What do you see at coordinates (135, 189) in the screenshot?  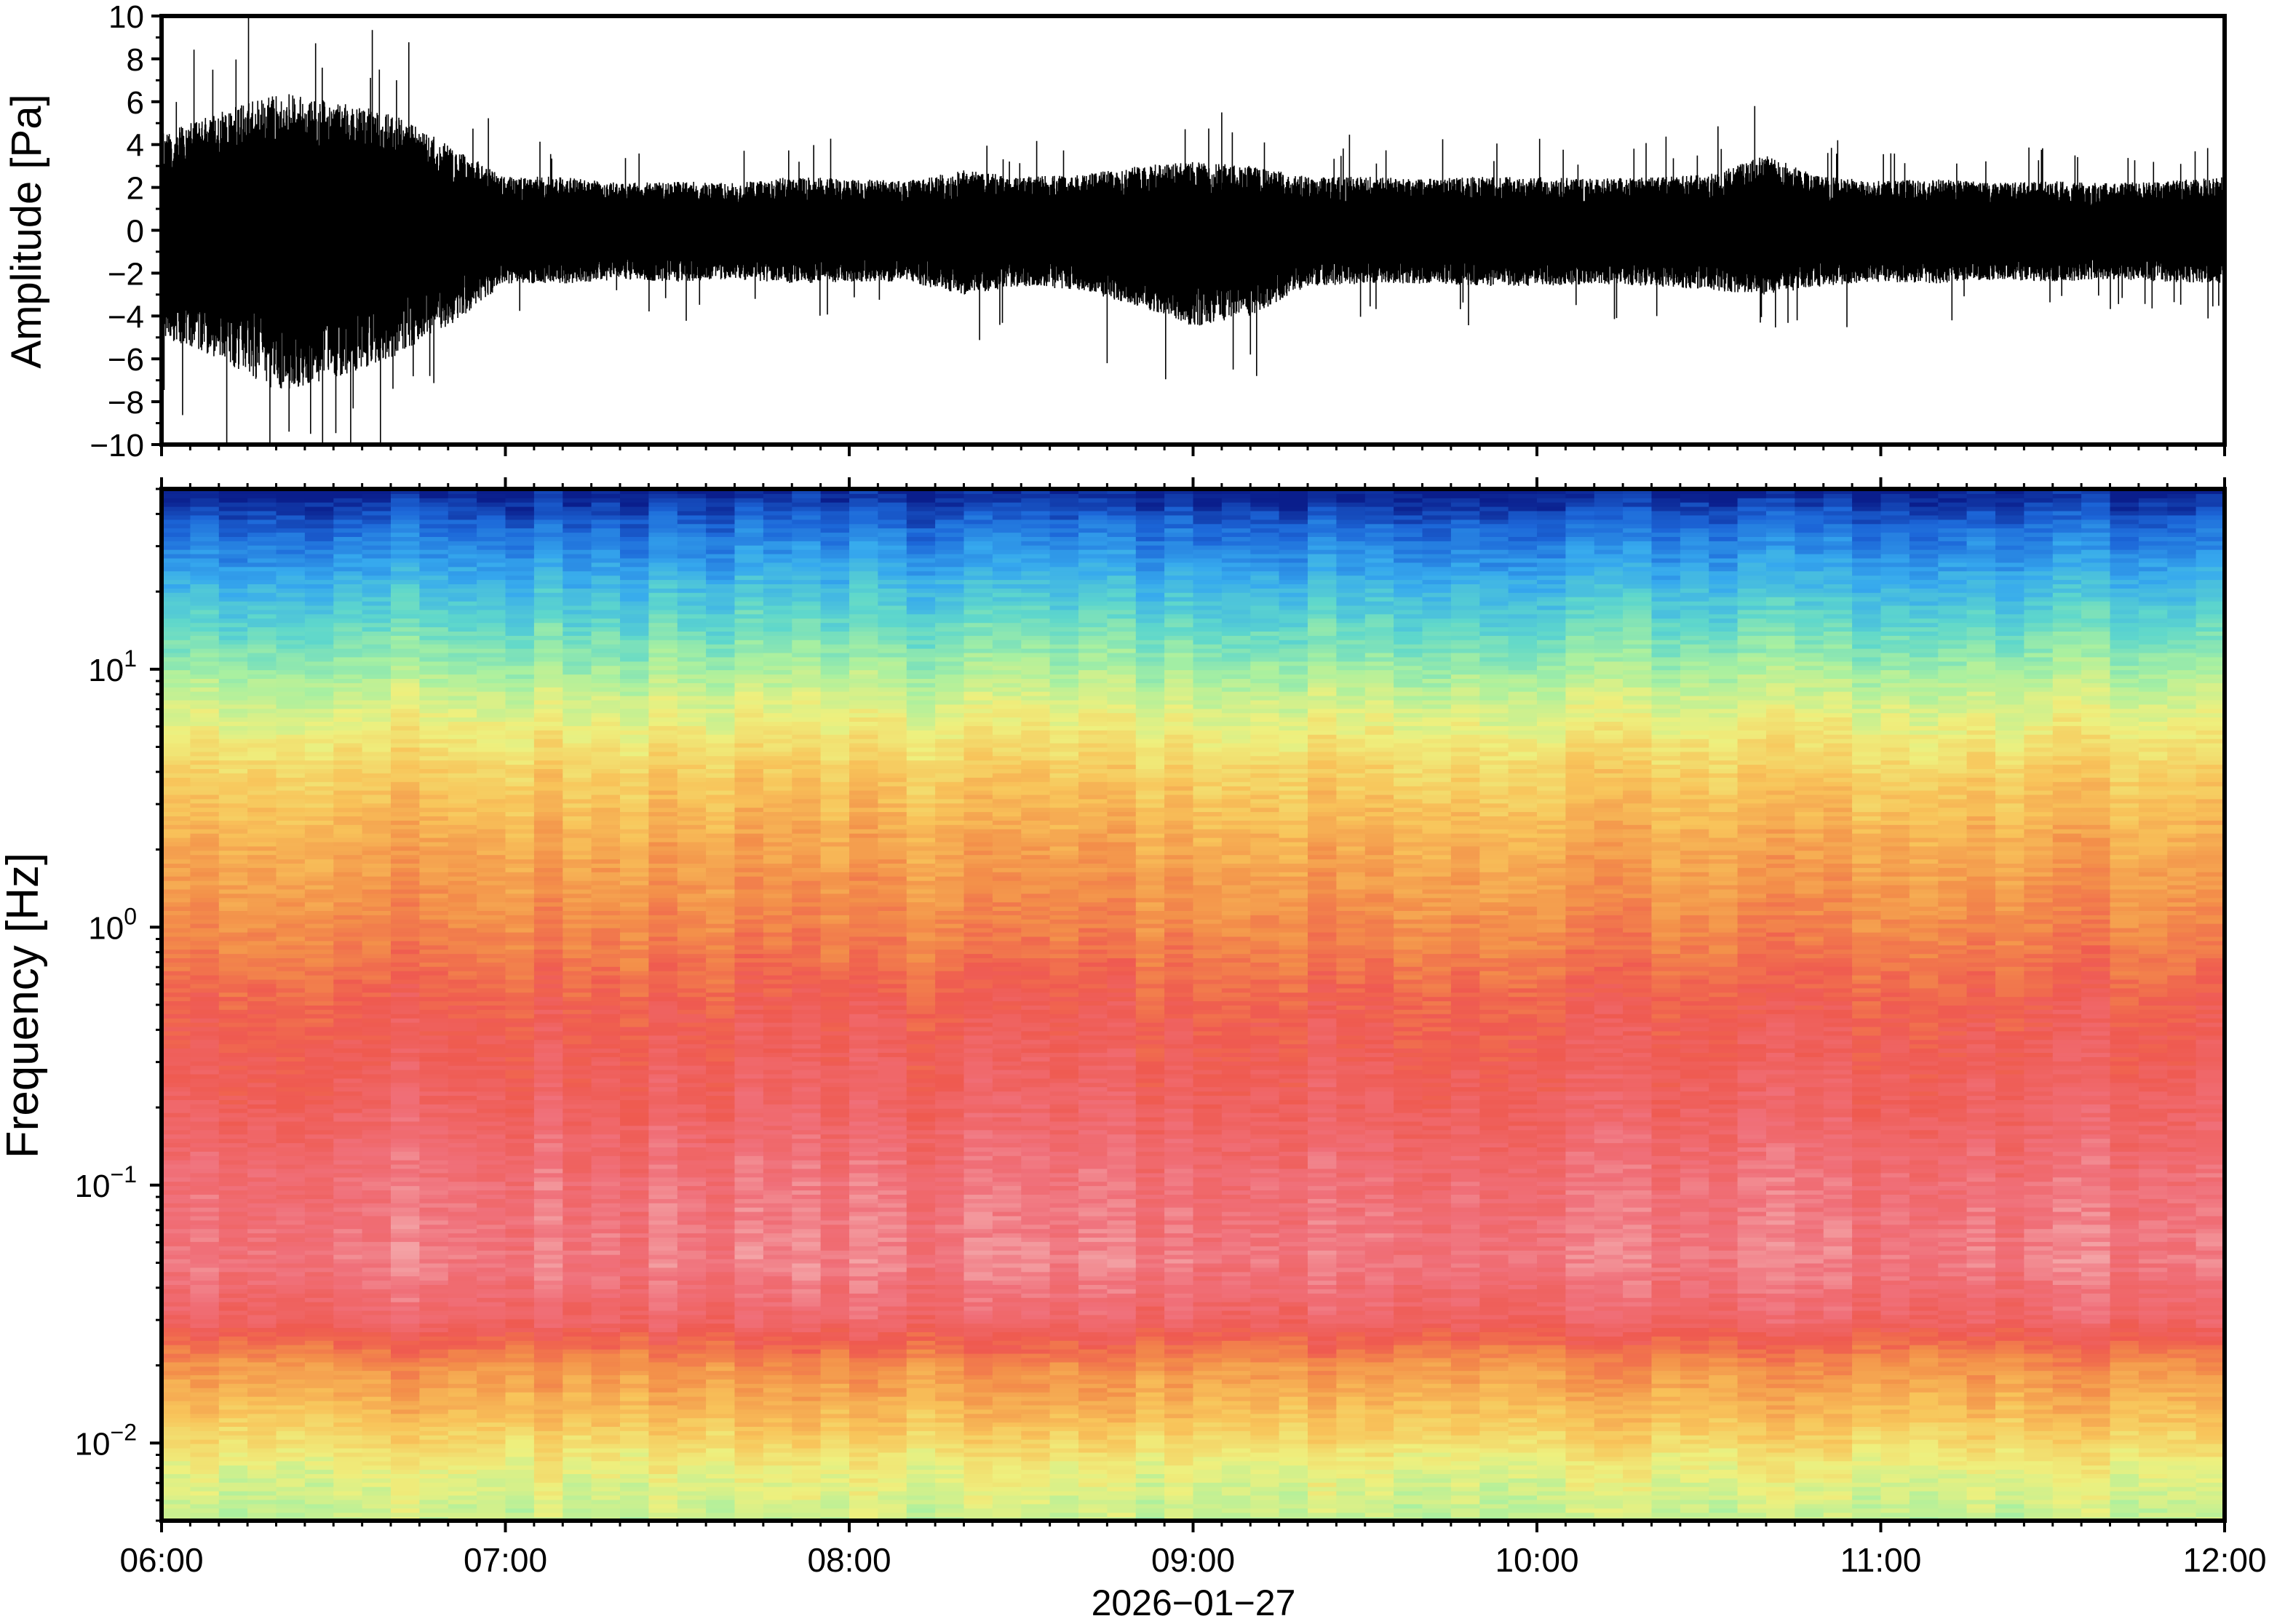 I see `amplitude-y-tick-label: 2` at bounding box center [135, 189].